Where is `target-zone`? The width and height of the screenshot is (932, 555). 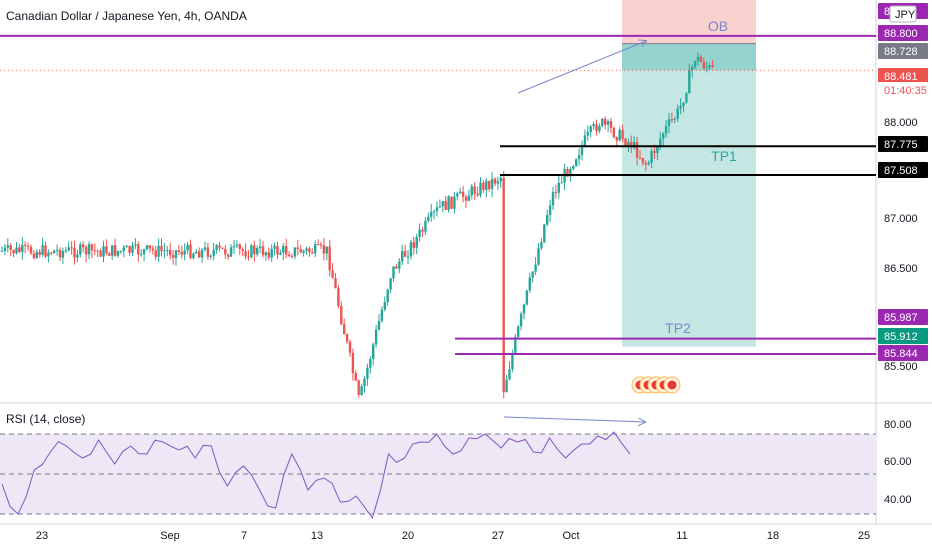
target-zone is located at coordinates (689, 195).